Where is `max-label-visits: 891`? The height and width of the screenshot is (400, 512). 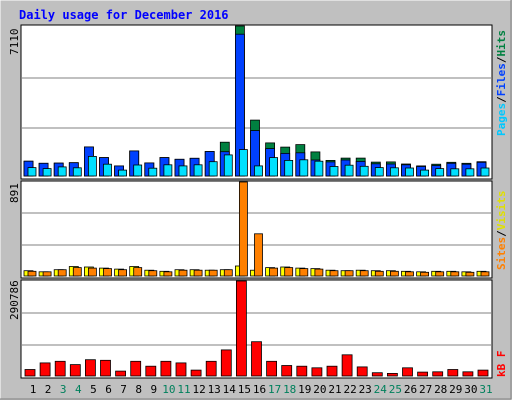
max-label-visits: 891 is located at coordinates (14, 193).